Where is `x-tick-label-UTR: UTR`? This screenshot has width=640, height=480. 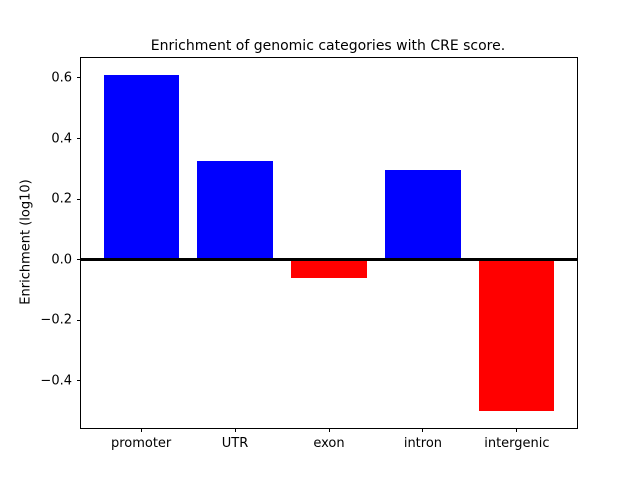 x-tick-label-UTR: UTR is located at coordinates (235, 443).